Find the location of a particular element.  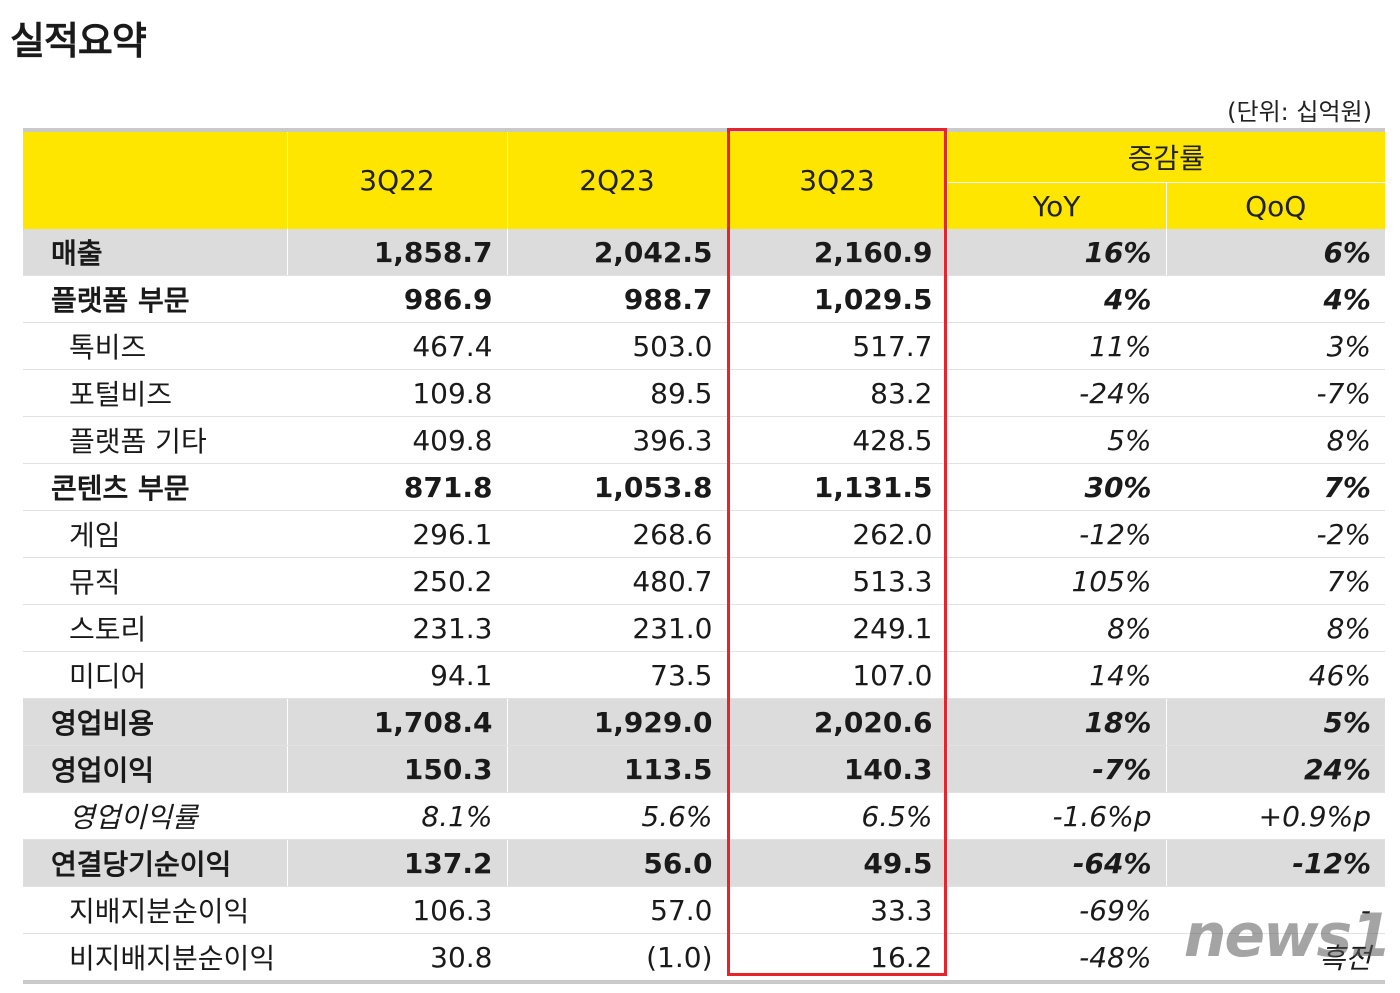

row-label: 지배지분순이익 is located at coordinates (155, 910).